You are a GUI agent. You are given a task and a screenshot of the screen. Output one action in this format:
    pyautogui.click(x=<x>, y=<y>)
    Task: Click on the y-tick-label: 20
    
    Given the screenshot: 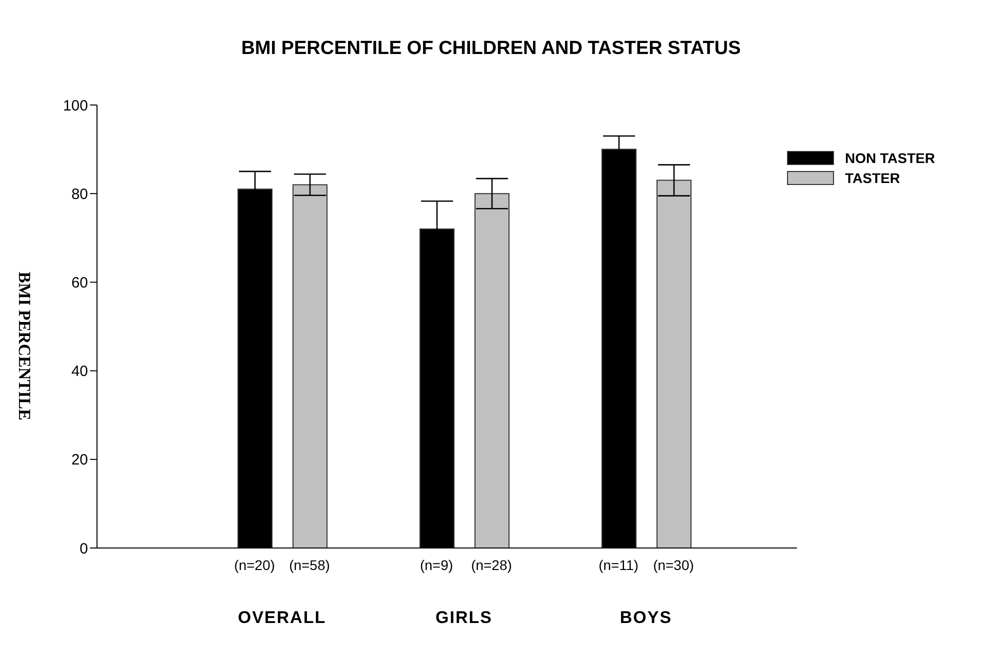 What is the action you would take?
    pyautogui.click(x=79, y=460)
    